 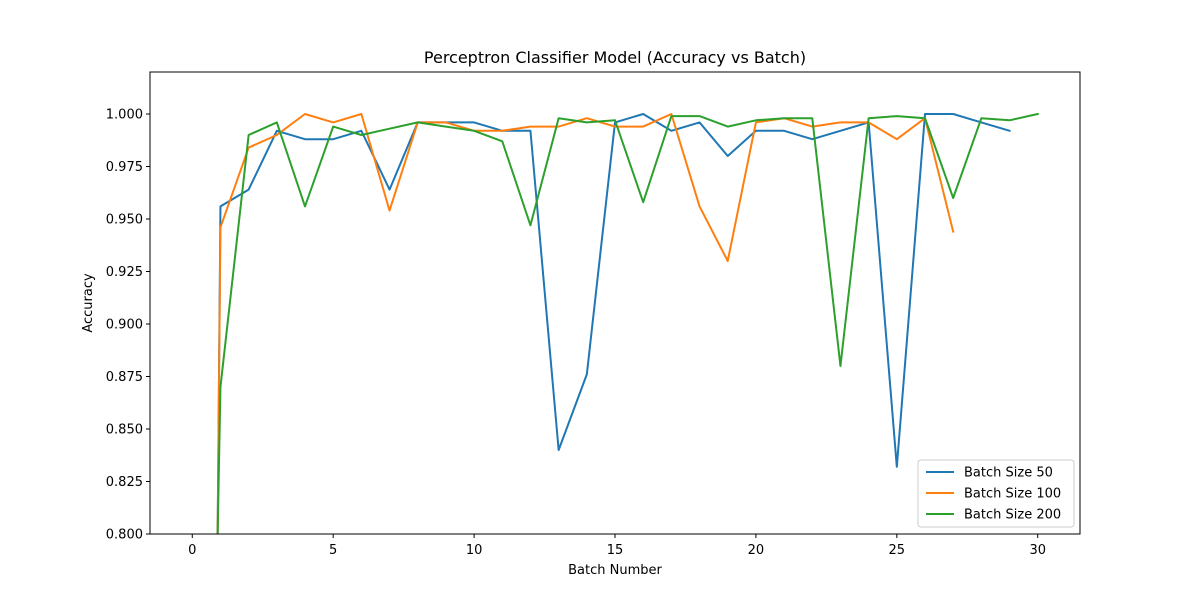 I want to click on x-tick-label: 5, so click(x=333, y=550).